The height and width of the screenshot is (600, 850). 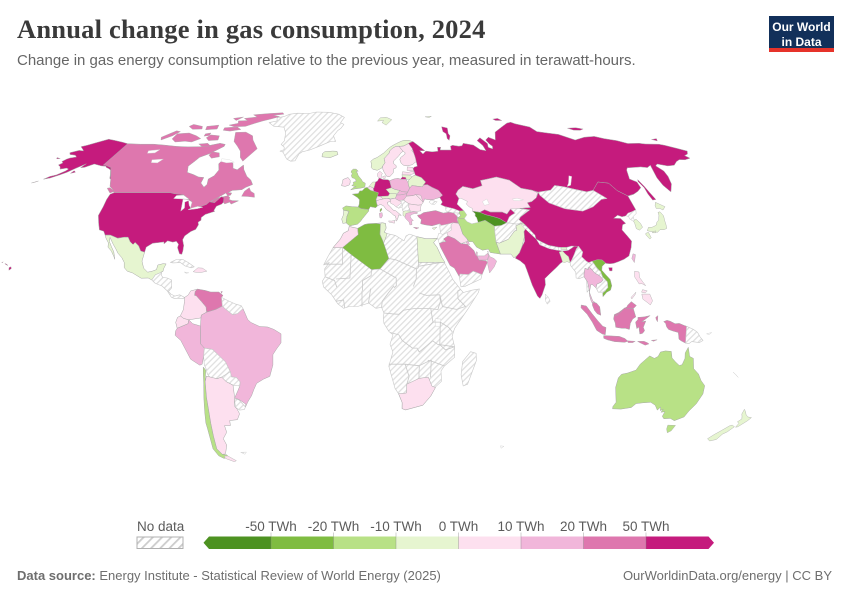 What do you see at coordinates (271, 526) in the screenshot?
I see `svg-text: -50 TWh` at bounding box center [271, 526].